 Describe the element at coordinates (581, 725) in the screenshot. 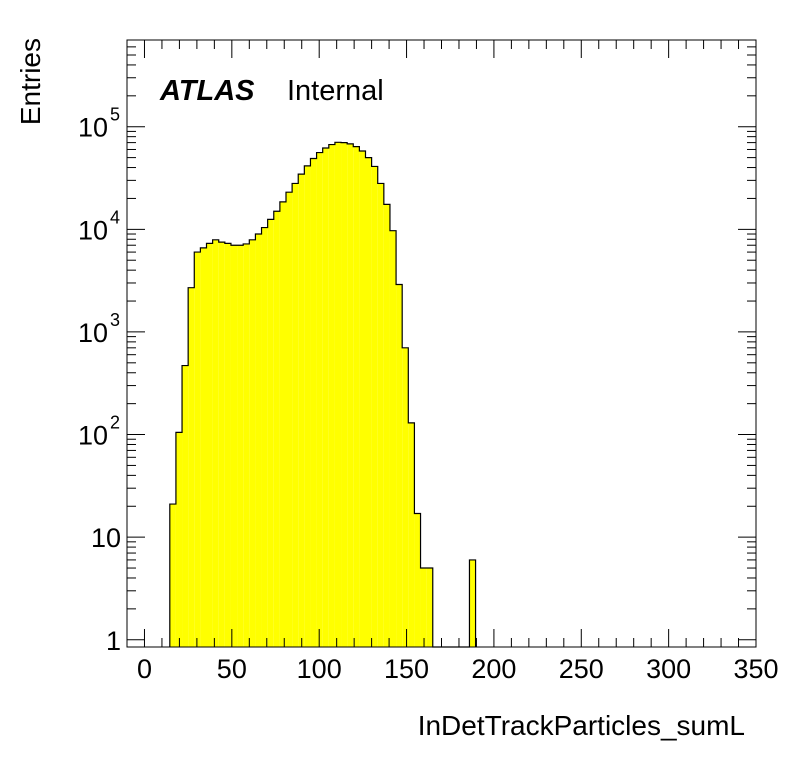

I see `x-axis-title: InDetTrackParticles_sumL` at that location.